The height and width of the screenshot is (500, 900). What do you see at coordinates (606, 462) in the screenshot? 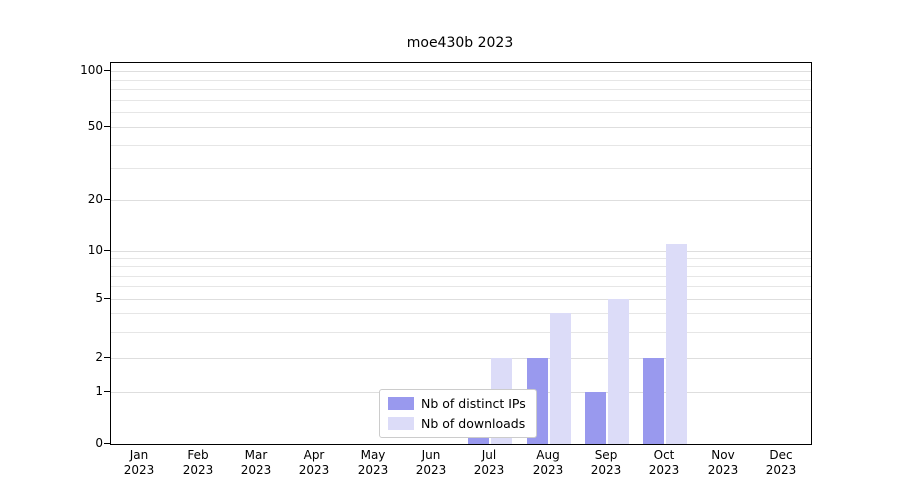
I see `x-tick-label: Sep 2023` at bounding box center [606, 462].